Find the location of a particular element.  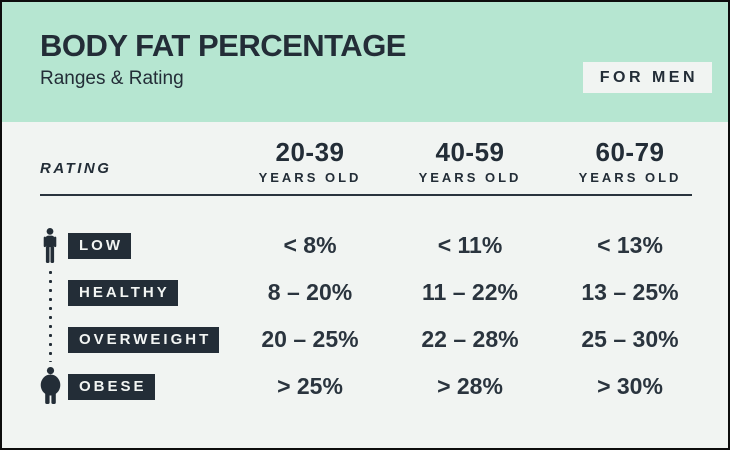

age-range-label: 20-39 is located at coordinates (310, 152).